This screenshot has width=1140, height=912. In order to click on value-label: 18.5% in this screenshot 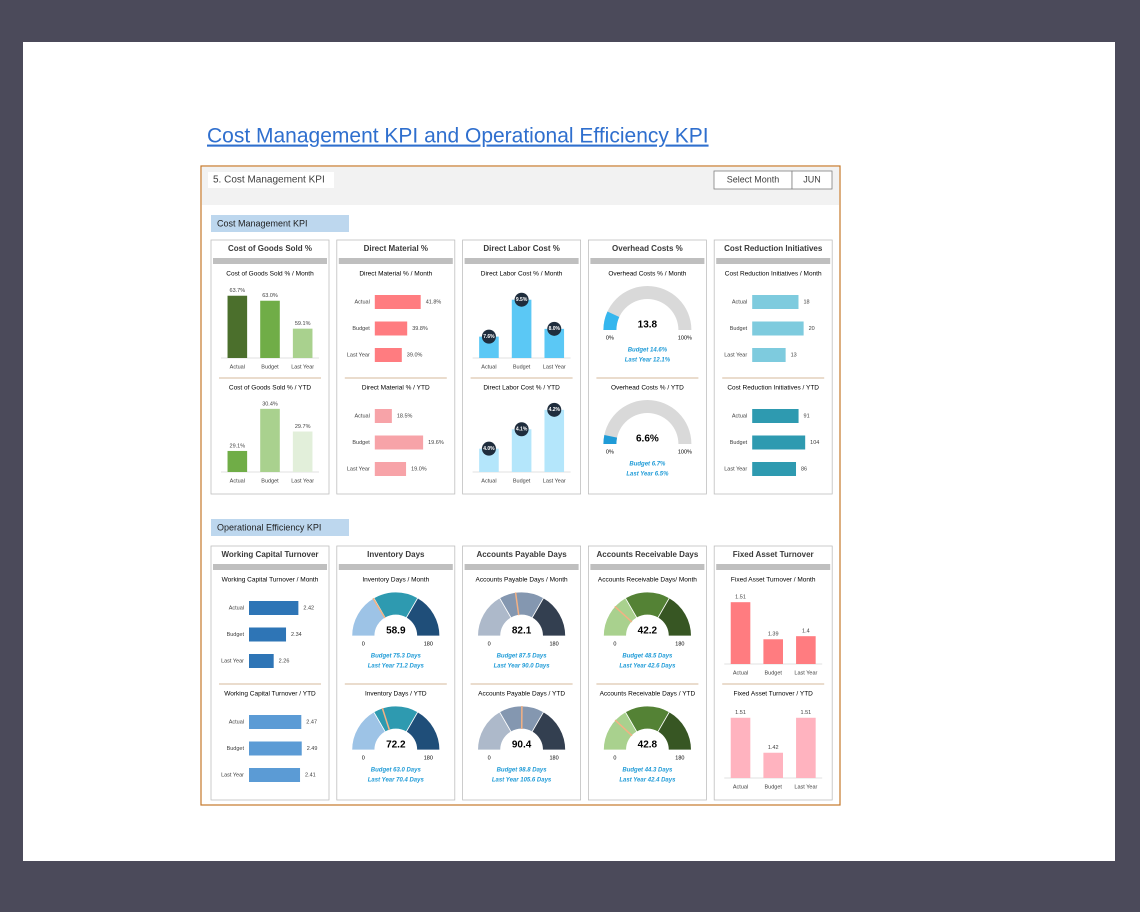, I will do `click(405, 416)`.